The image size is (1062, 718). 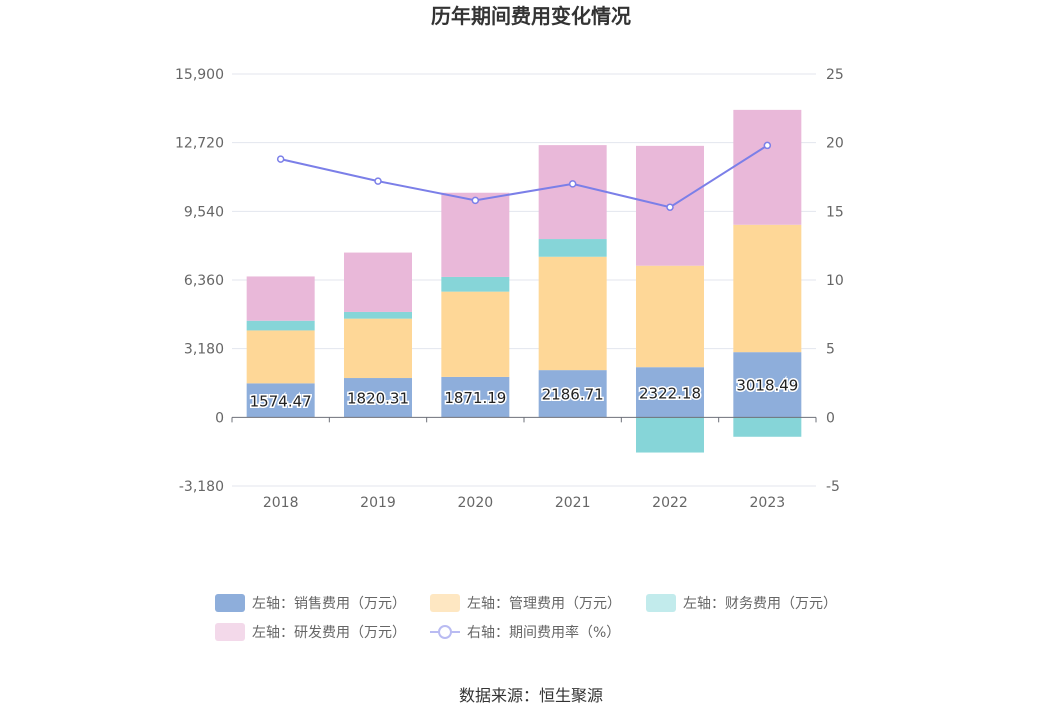 I want to click on right-tick-label: 25, so click(x=835, y=75).